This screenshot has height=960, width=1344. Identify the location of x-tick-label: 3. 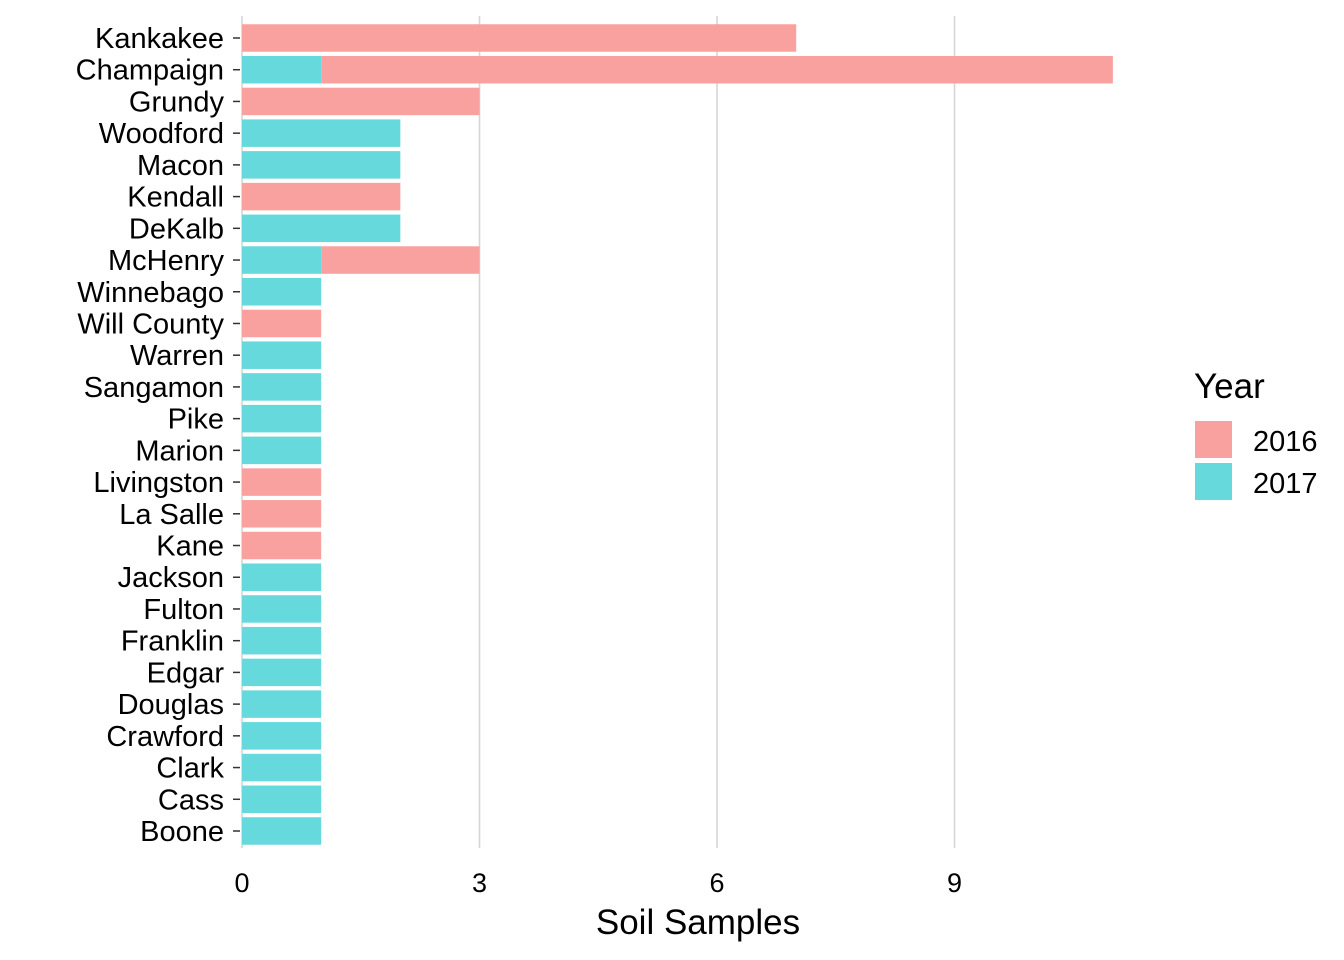
(479, 883).